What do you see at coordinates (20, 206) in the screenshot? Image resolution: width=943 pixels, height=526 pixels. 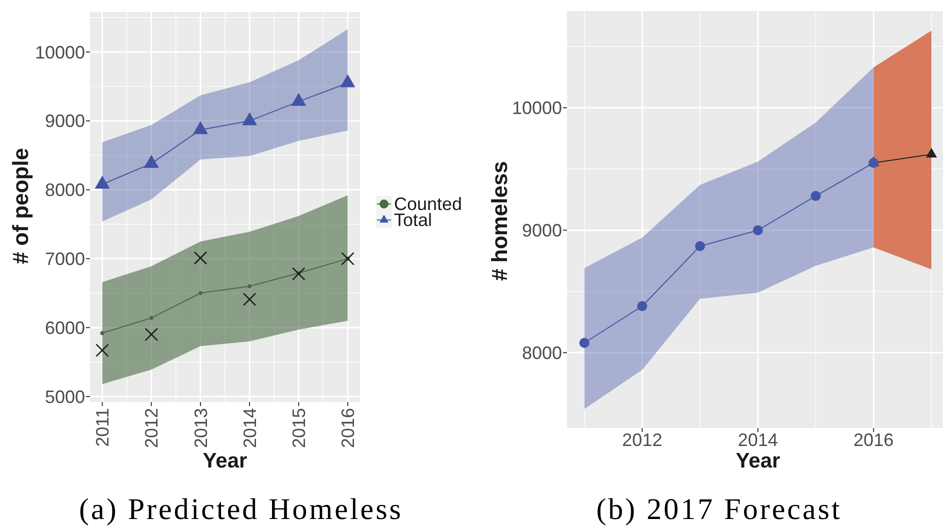 I see `y-axis-title: # of people` at bounding box center [20, 206].